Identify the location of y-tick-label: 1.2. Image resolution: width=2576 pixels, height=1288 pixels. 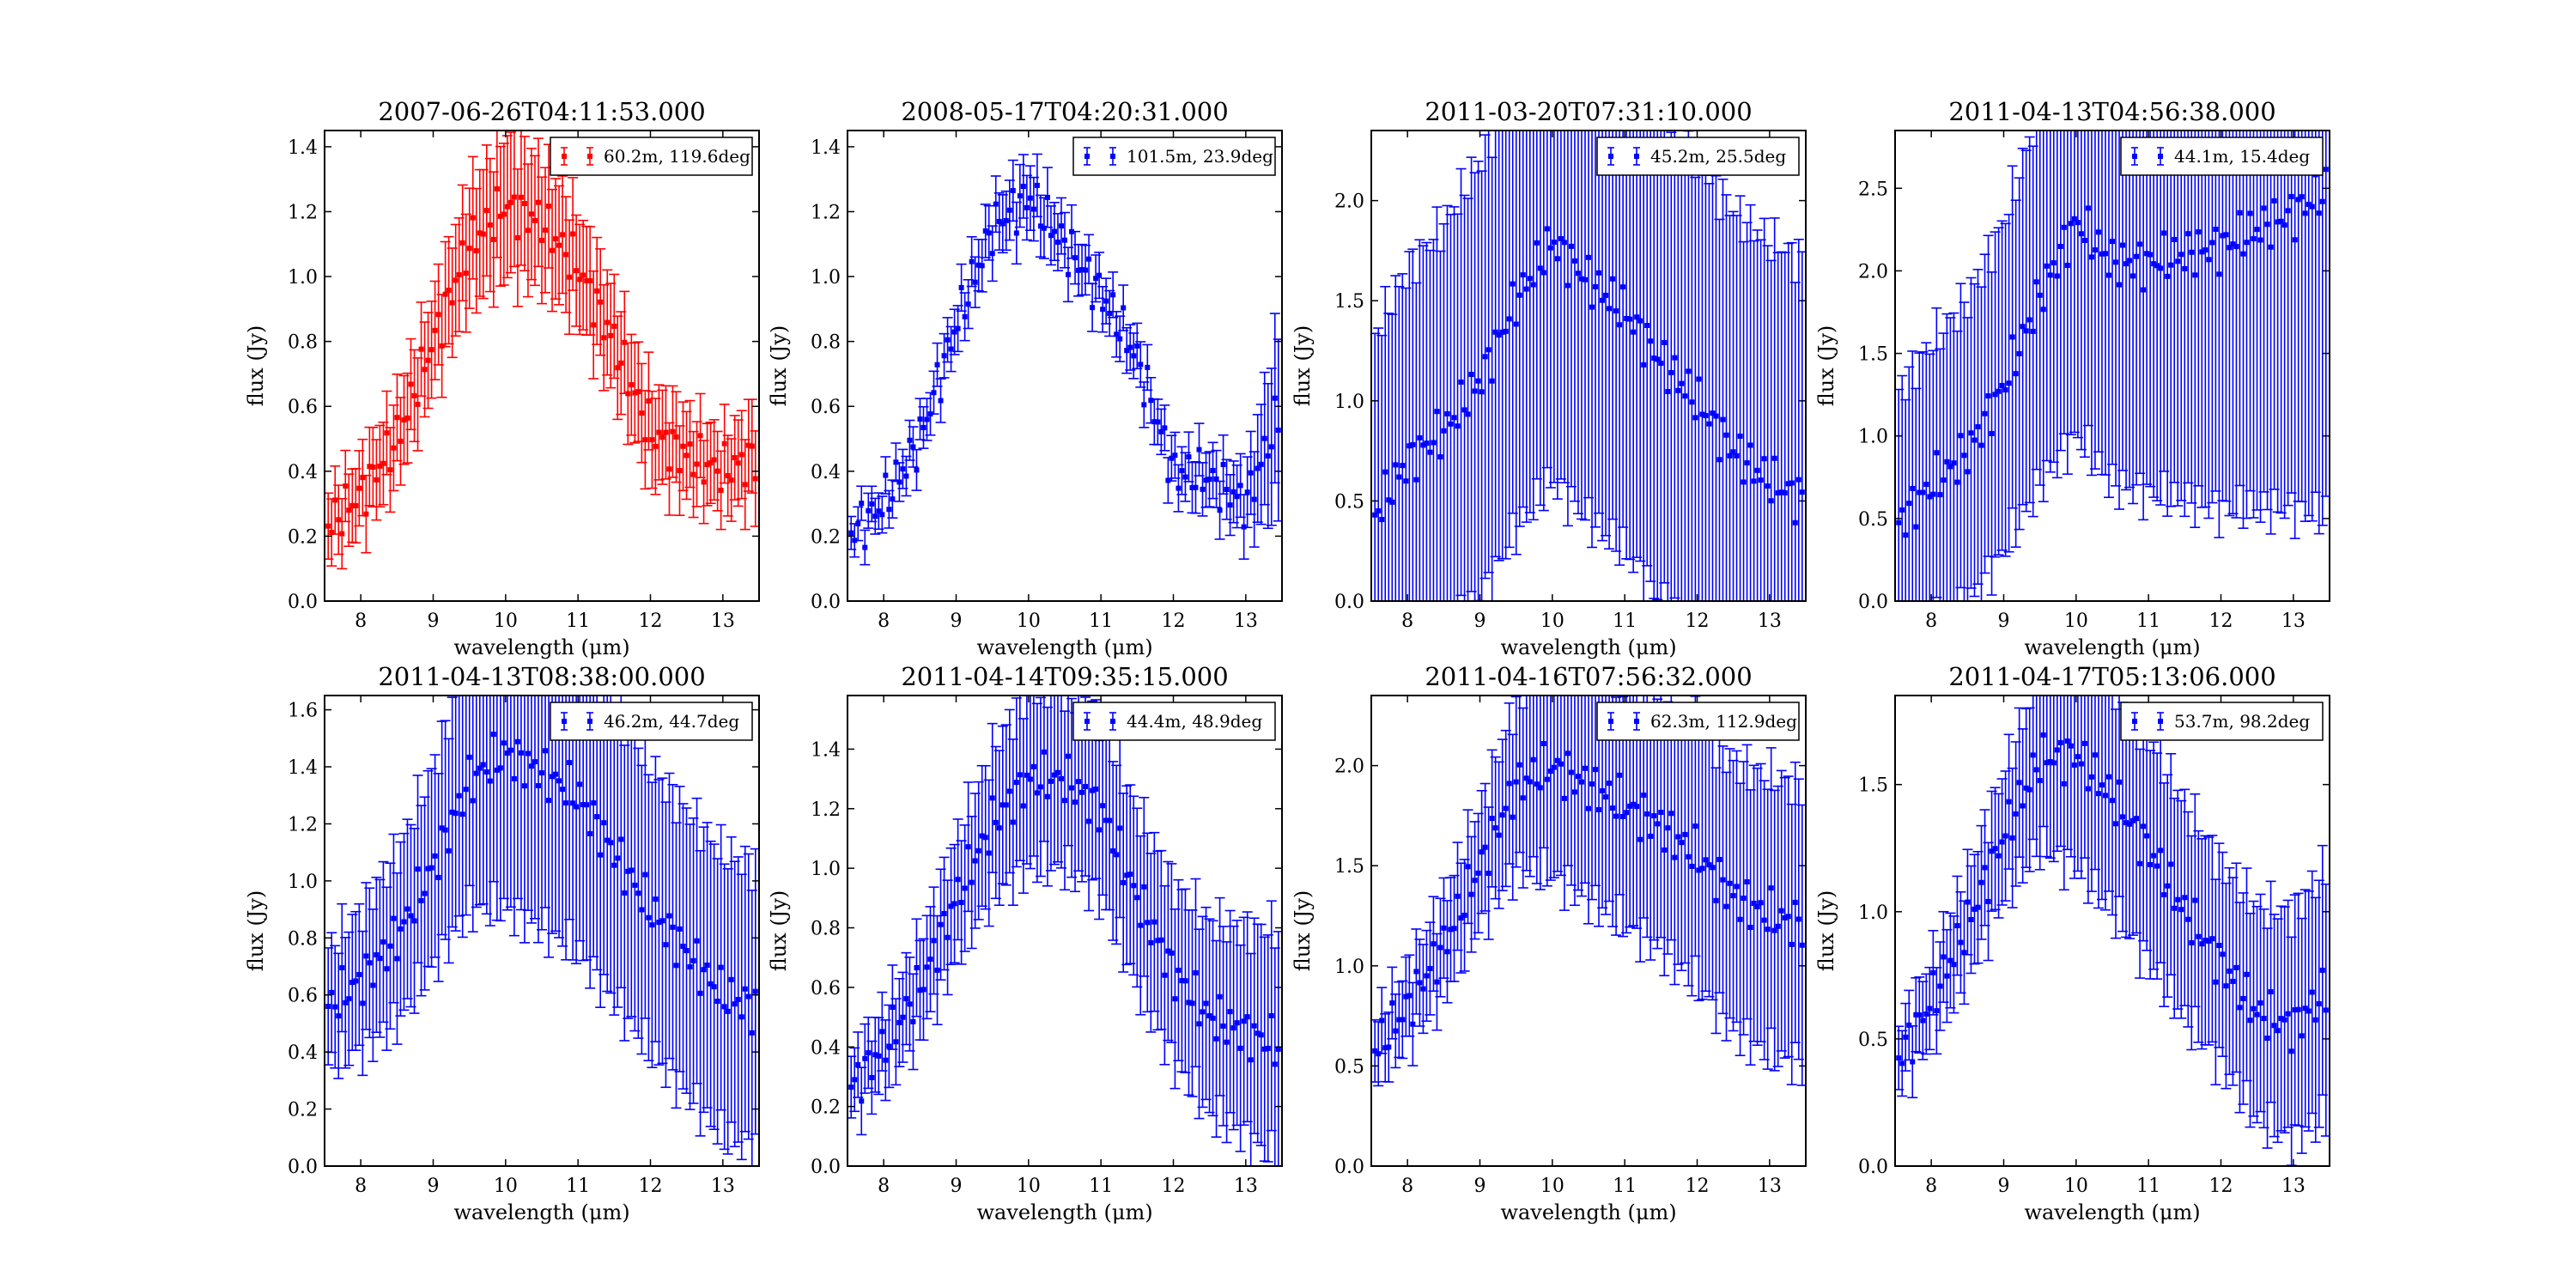
(826, 213).